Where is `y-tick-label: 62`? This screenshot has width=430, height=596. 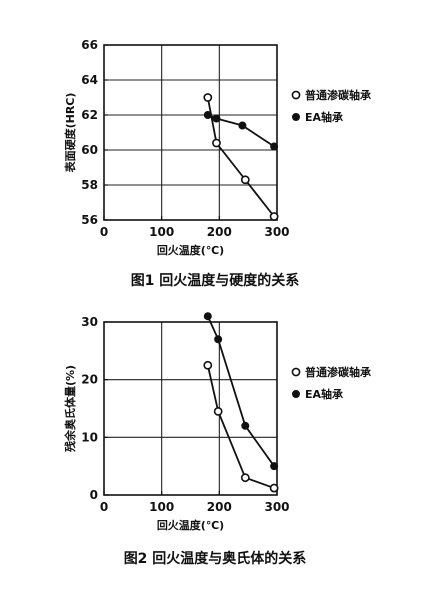 y-tick-label: 62 is located at coordinates (89, 115).